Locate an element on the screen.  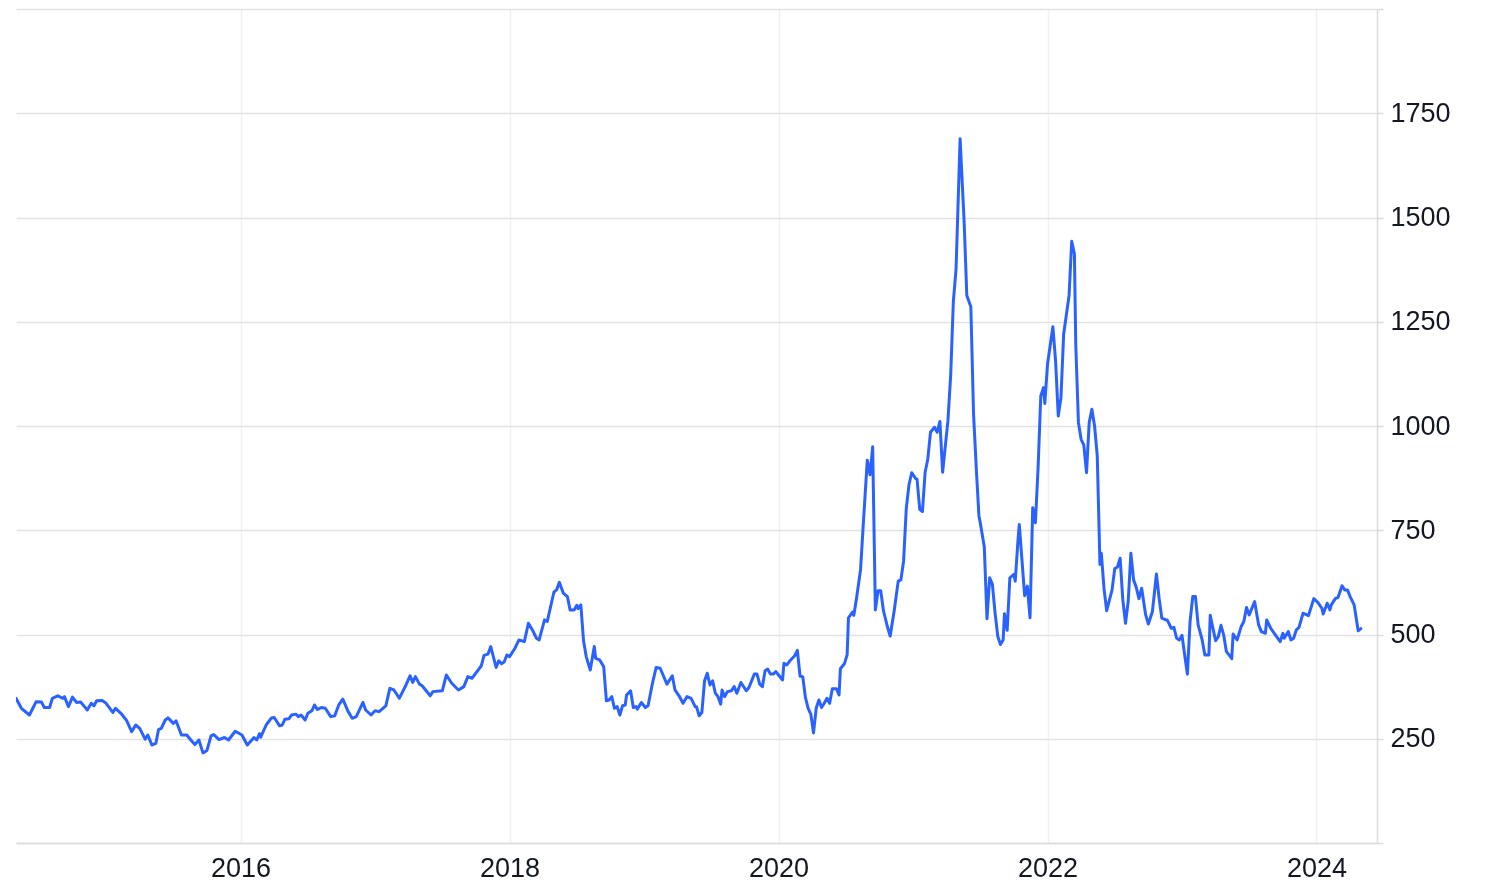
y-tick-label: 1500 is located at coordinates (1420, 217).